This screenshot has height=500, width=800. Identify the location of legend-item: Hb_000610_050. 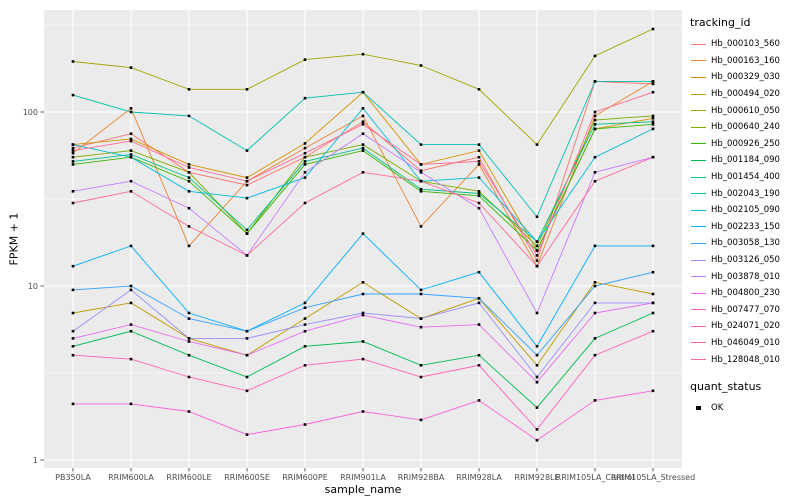
(744, 110).